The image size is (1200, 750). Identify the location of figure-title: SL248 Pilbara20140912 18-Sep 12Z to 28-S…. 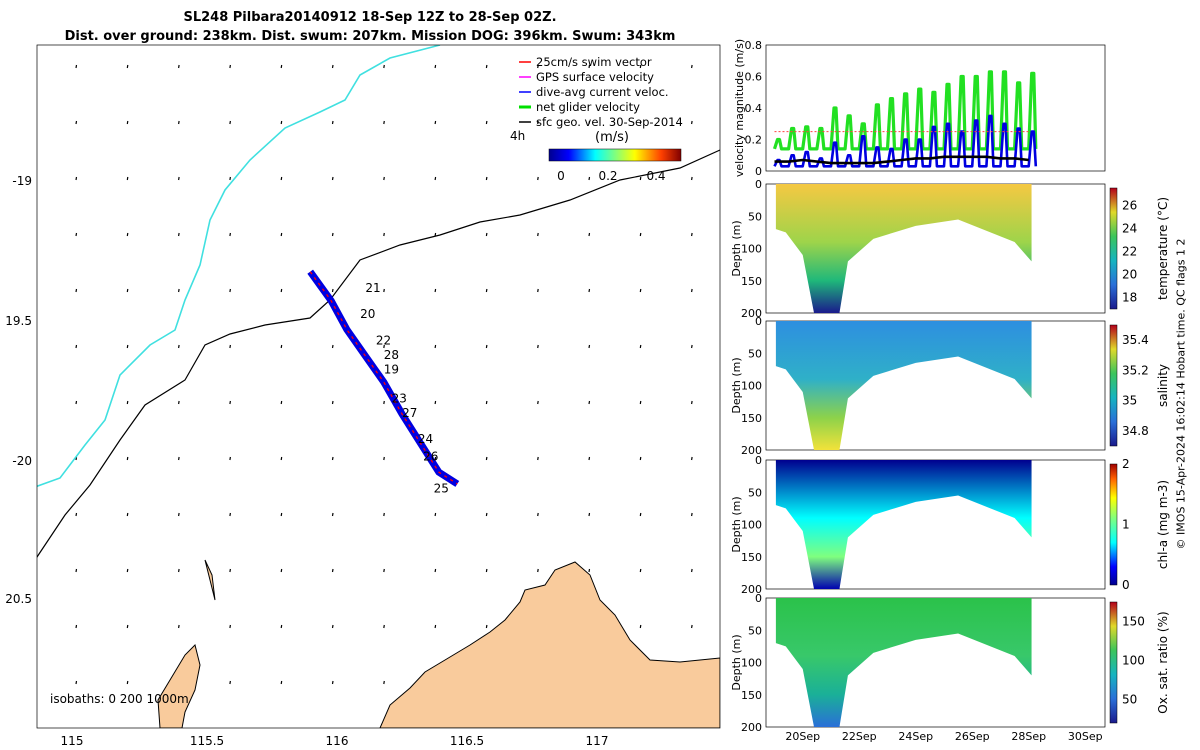
(370, 27).